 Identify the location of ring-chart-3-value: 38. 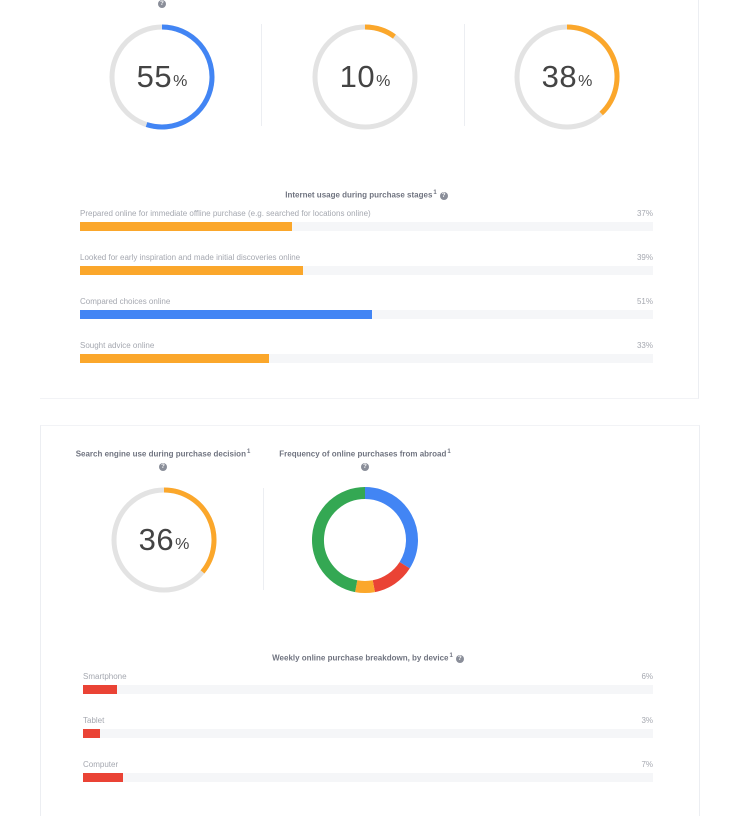
(559, 76).